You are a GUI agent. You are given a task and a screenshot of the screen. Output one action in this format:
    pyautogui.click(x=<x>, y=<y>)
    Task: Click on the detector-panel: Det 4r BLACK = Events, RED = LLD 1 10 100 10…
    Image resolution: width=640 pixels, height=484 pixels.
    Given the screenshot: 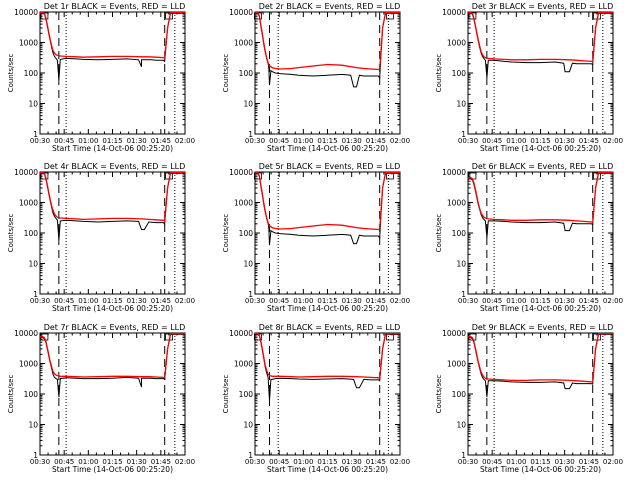 What is the action you would take?
    pyautogui.click(x=101, y=237)
    